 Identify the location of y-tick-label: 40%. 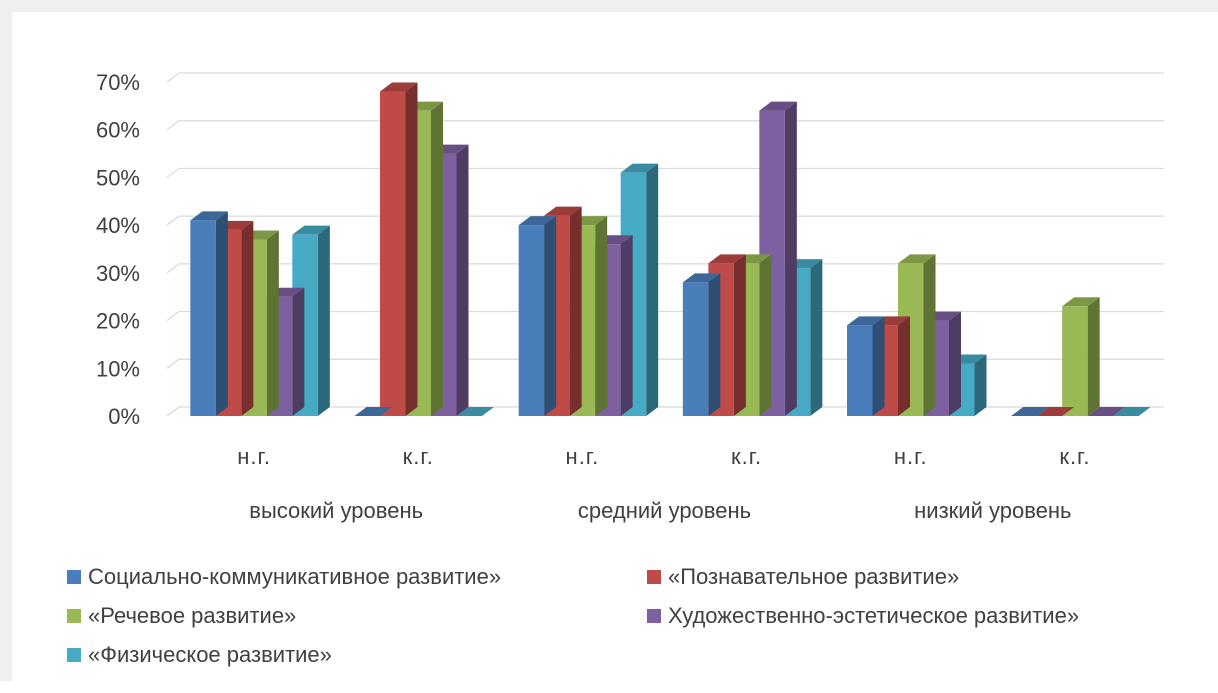
(118, 225).